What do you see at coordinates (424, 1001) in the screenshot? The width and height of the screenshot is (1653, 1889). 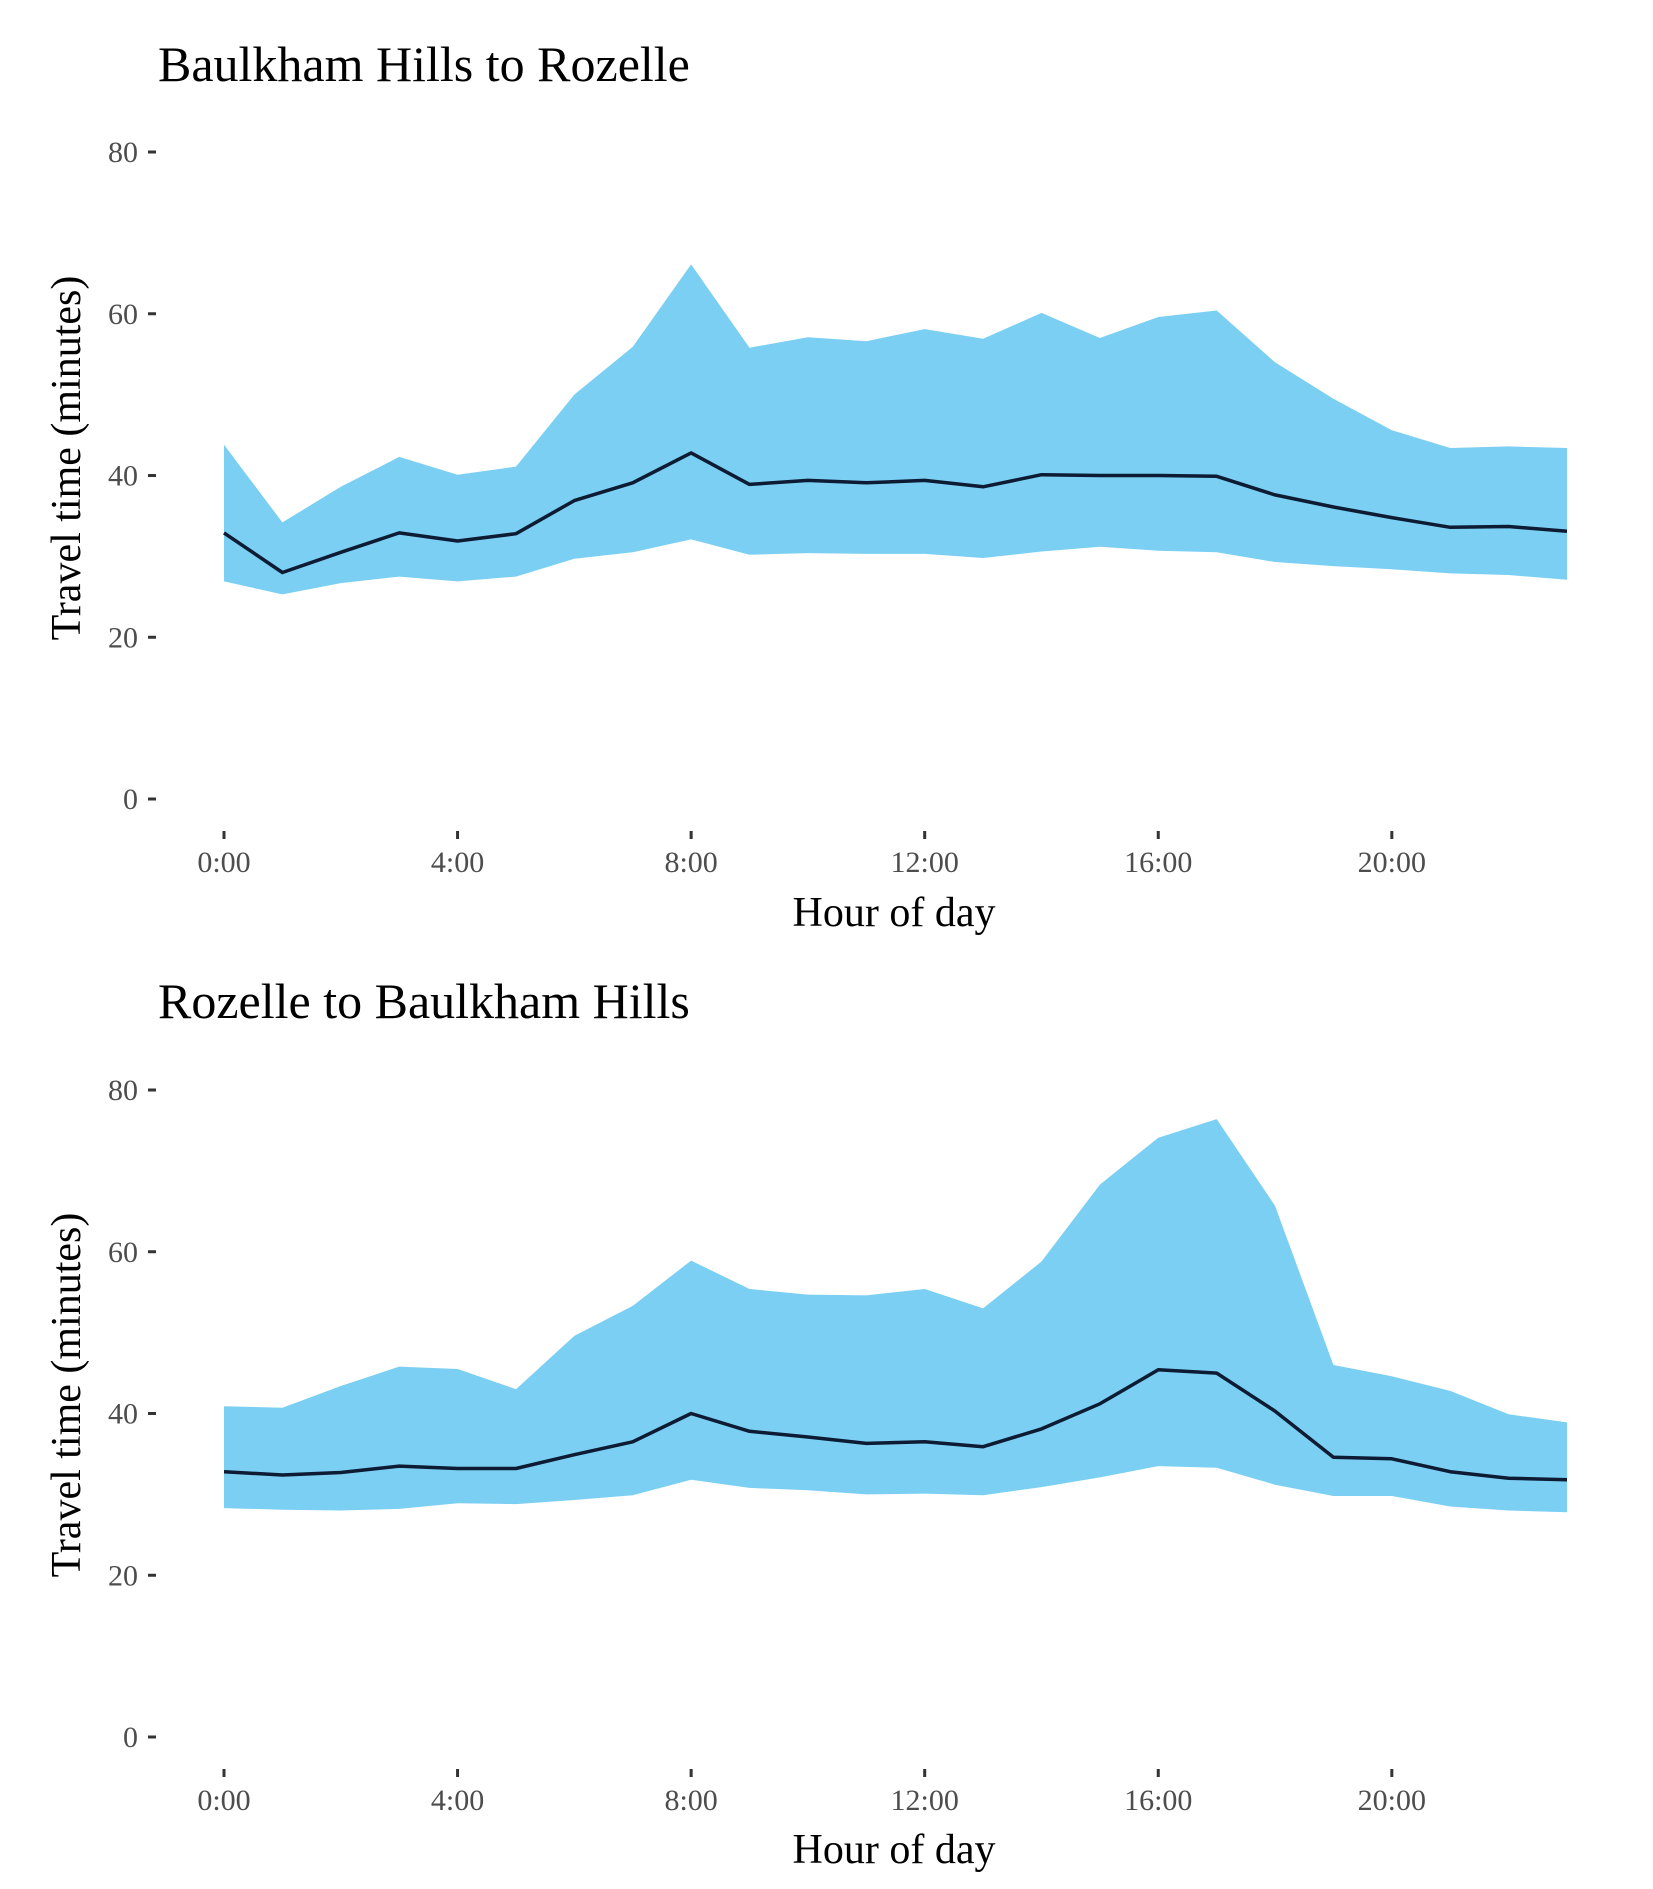 I see `chart-title: Rozelle to Baulkham Hills` at bounding box center [424, 1001].